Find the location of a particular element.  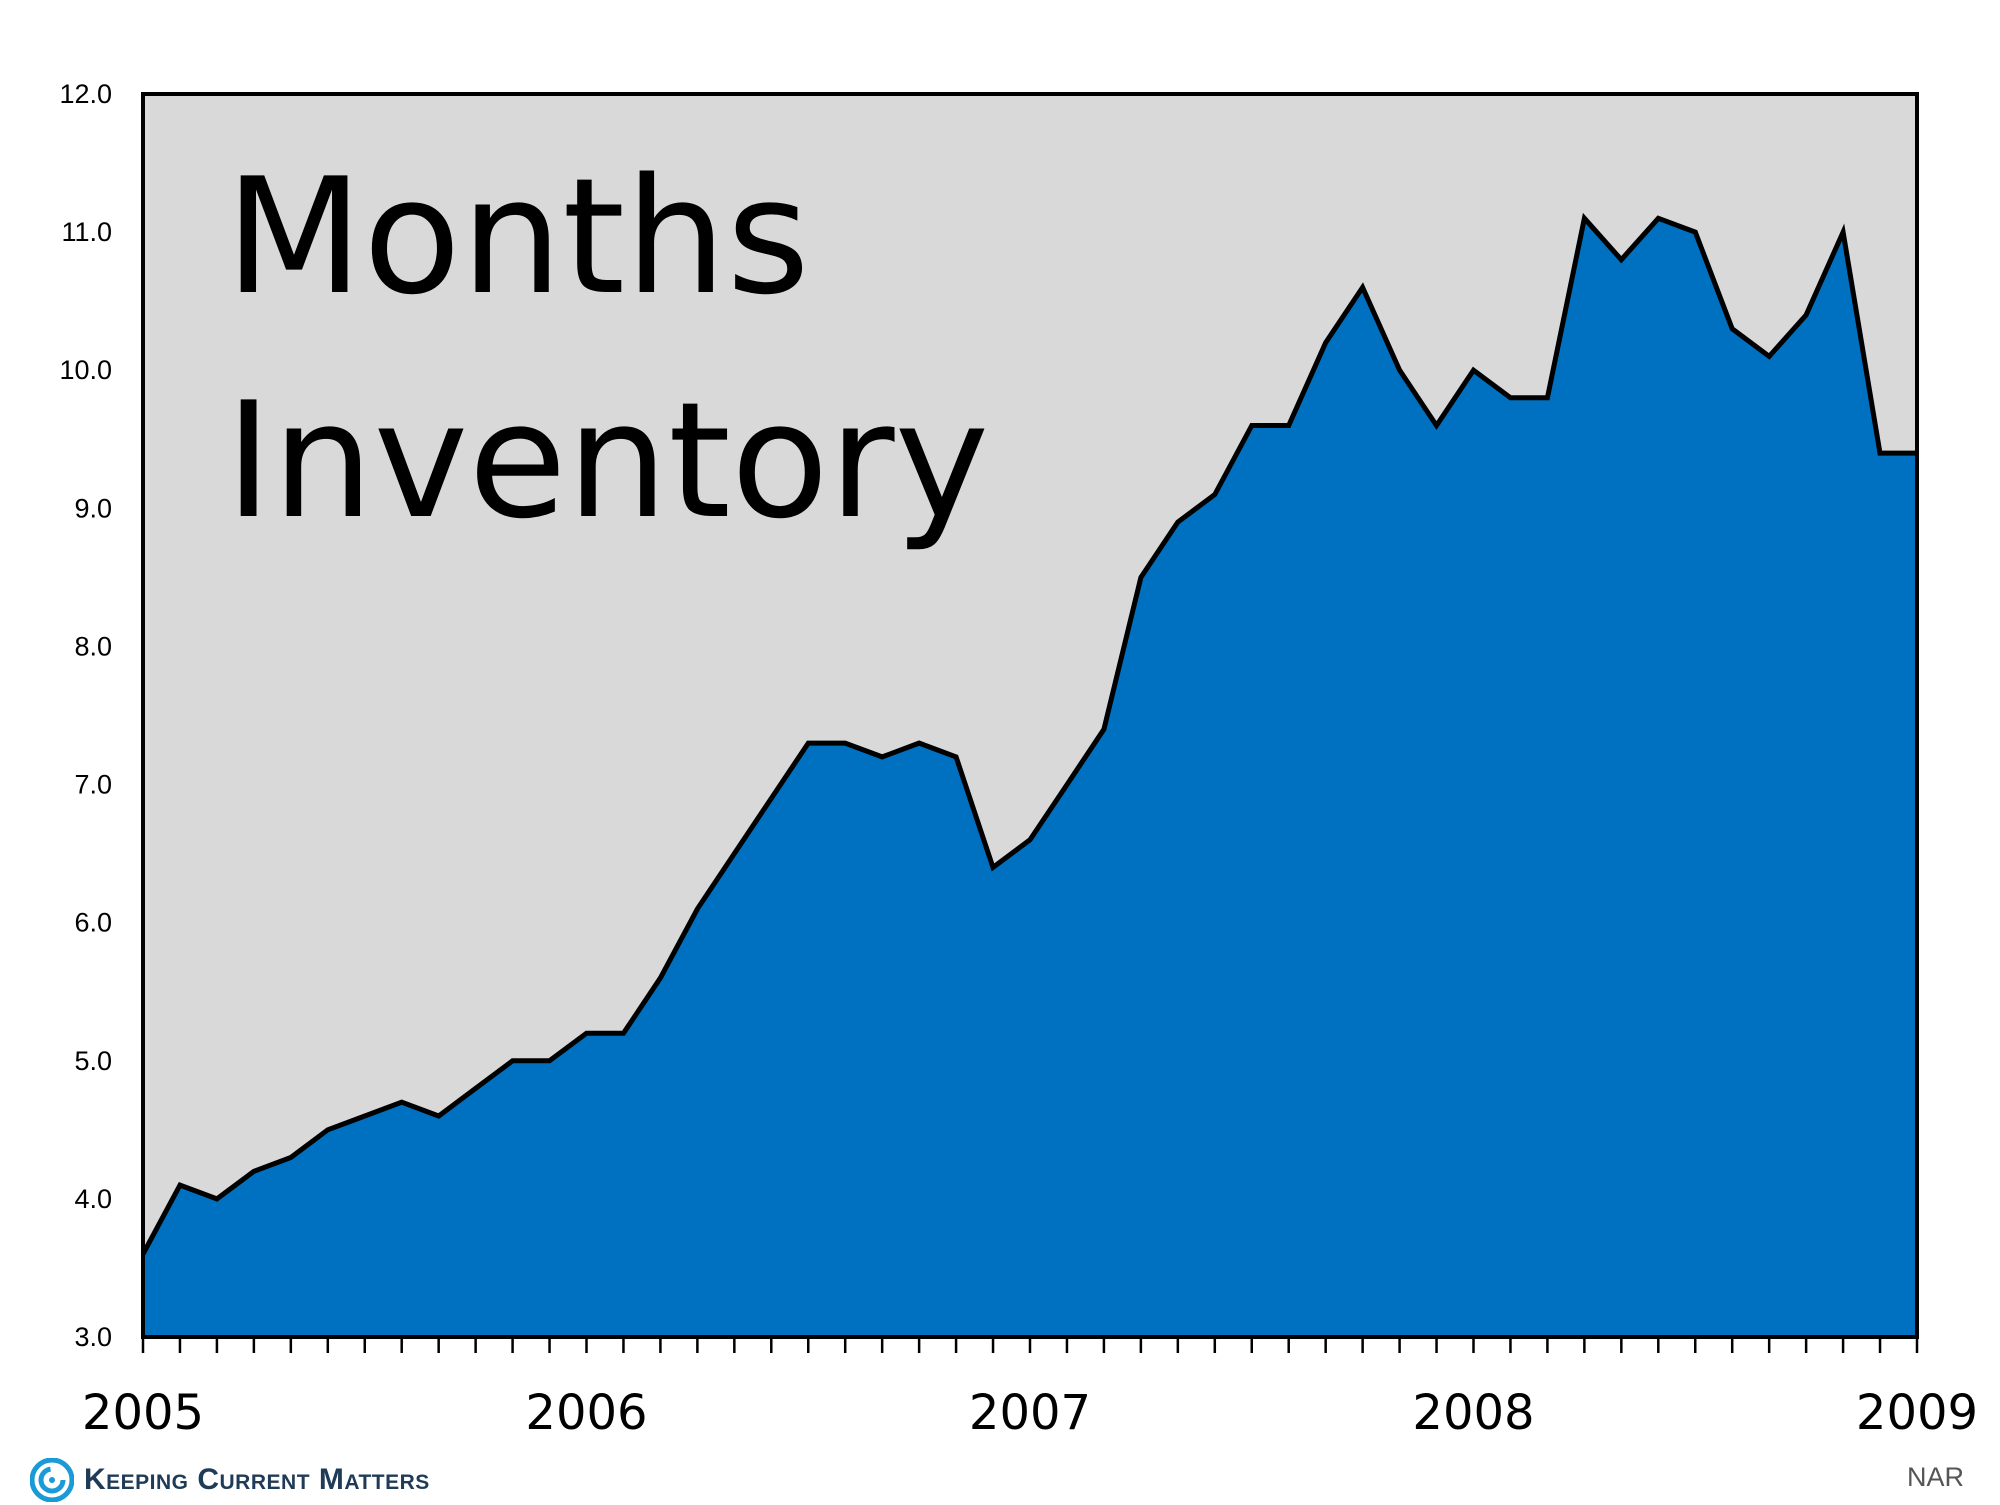

y-tick-label: 6.0 is located at coordinates (93, 923).